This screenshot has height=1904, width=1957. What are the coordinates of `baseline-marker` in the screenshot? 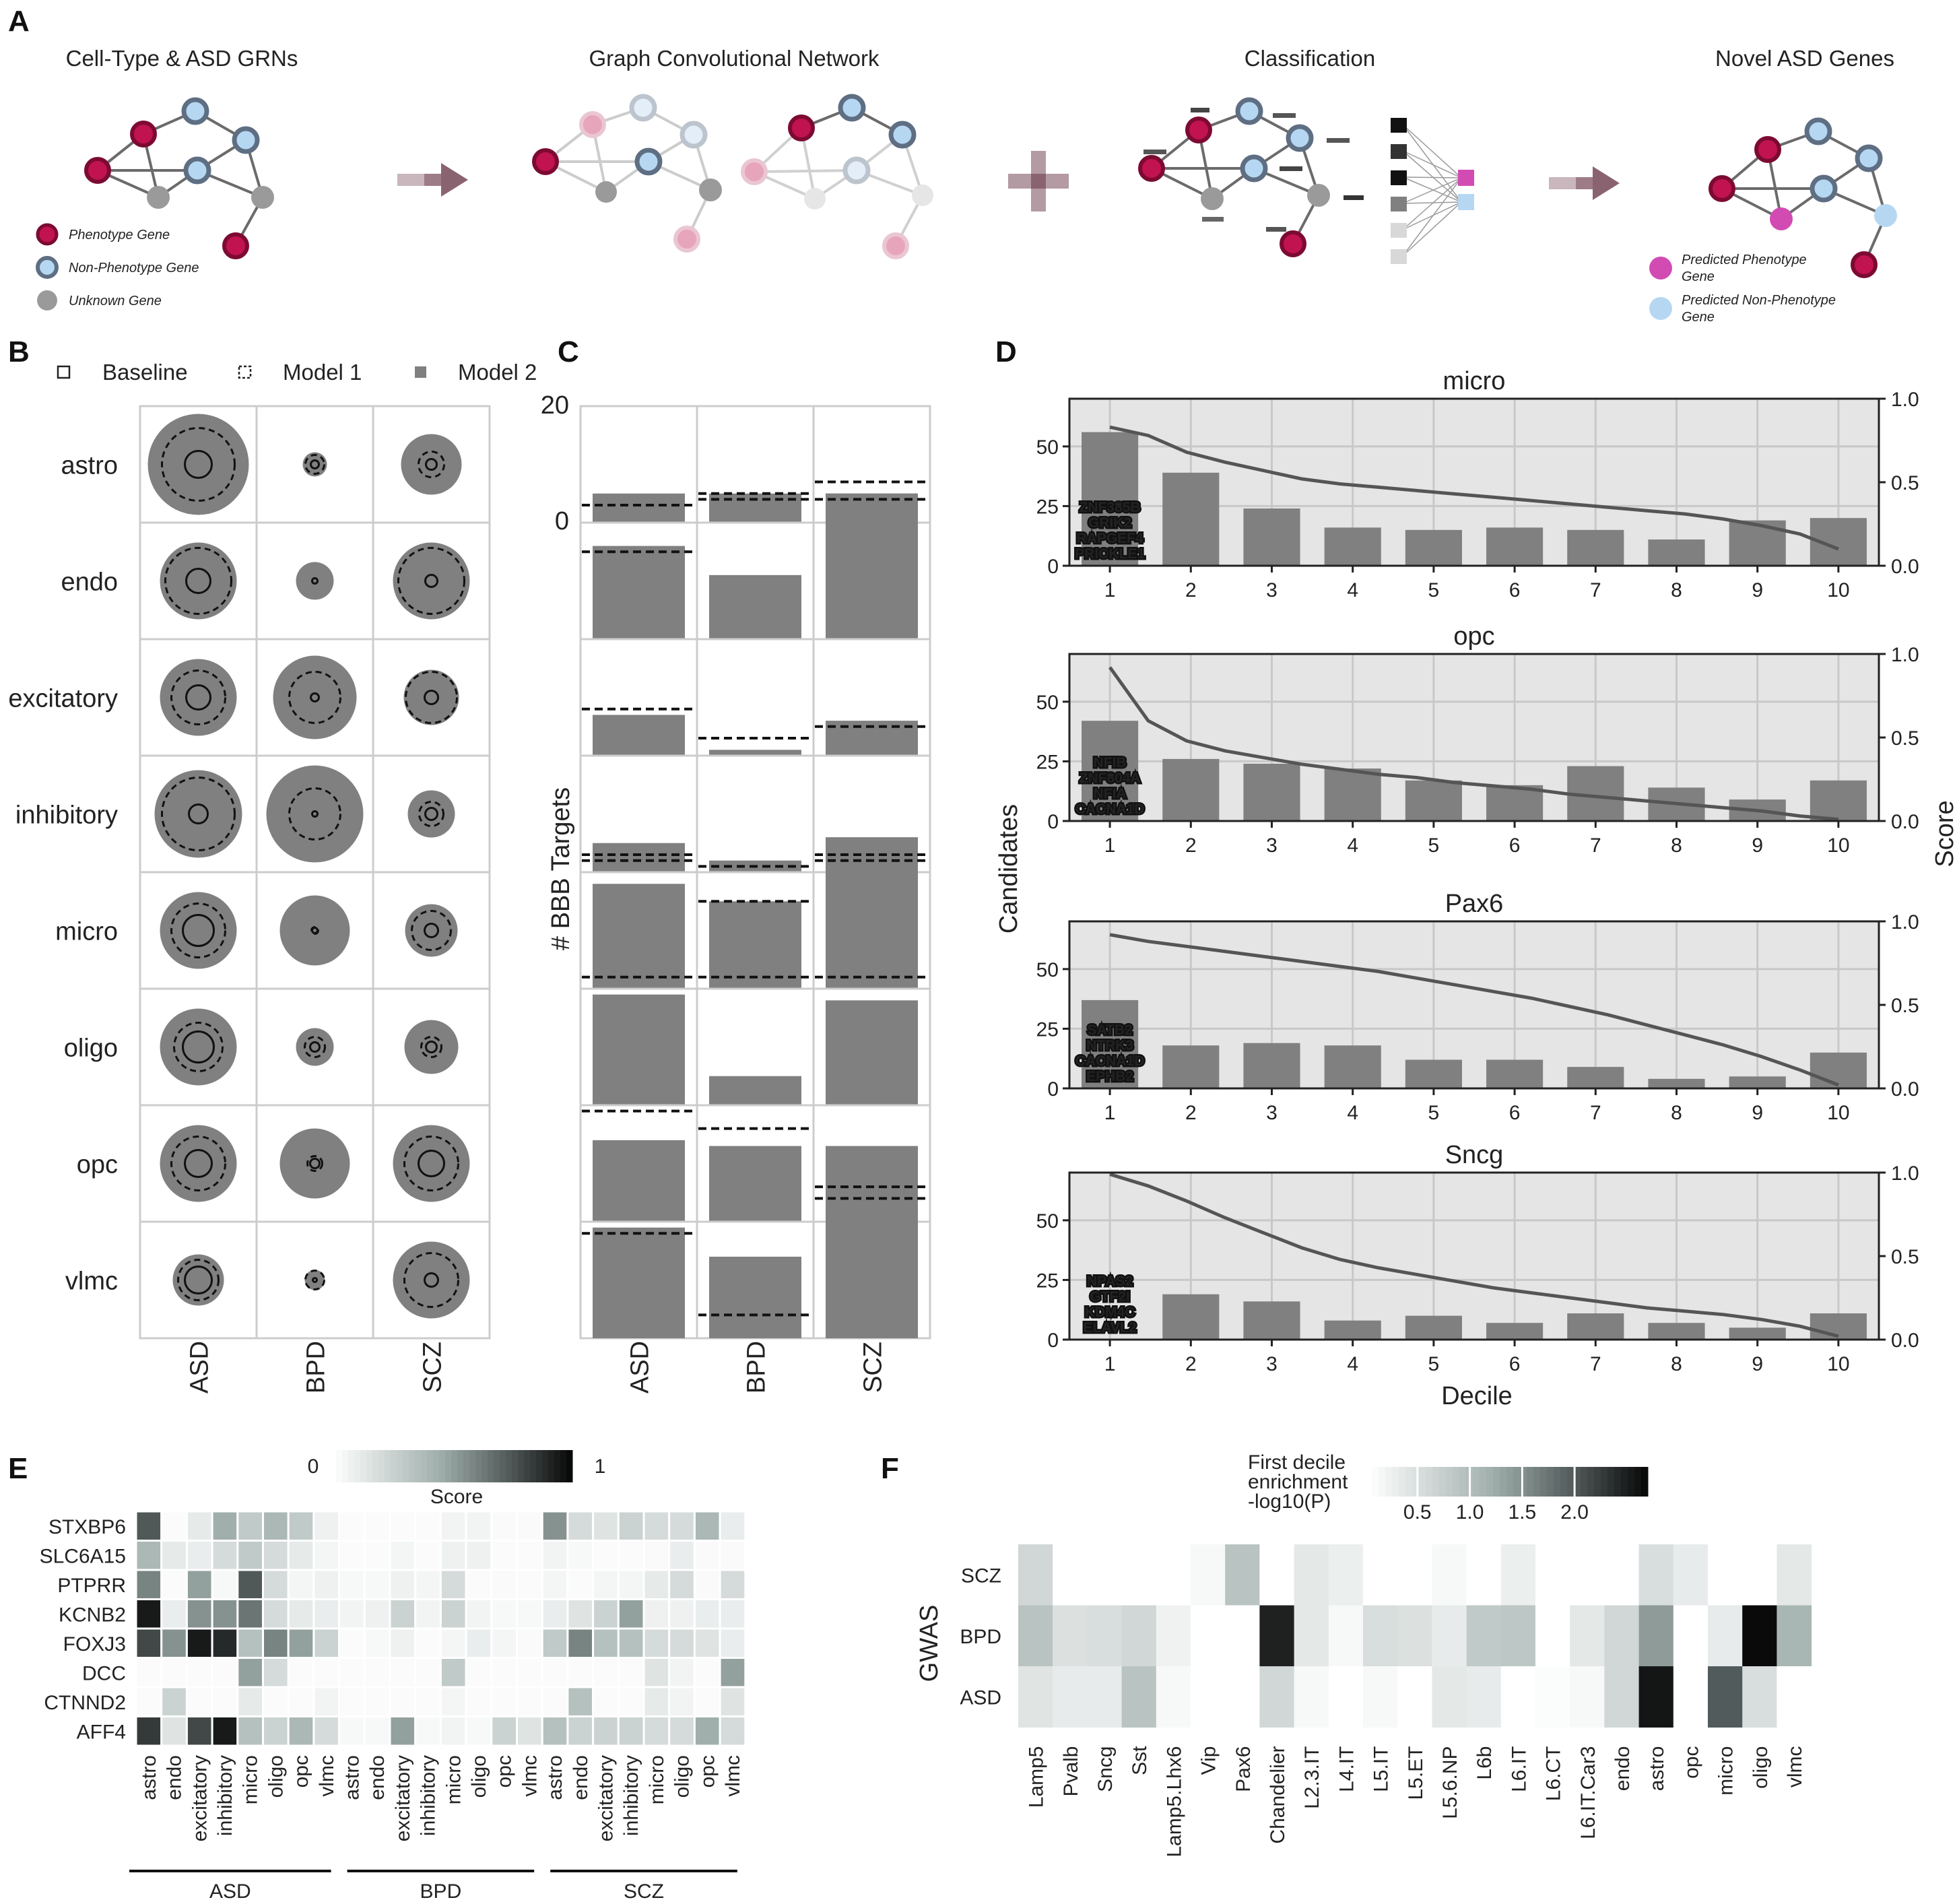 It's located at (64, 372).